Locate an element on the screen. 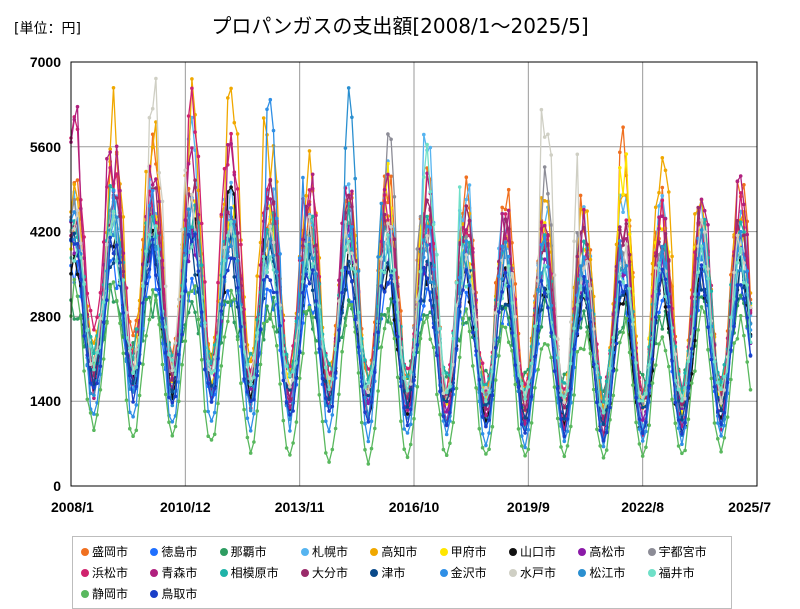 The image size is (800, 609). legend-item: 盛岡市 is located at coordinates (112, 551).